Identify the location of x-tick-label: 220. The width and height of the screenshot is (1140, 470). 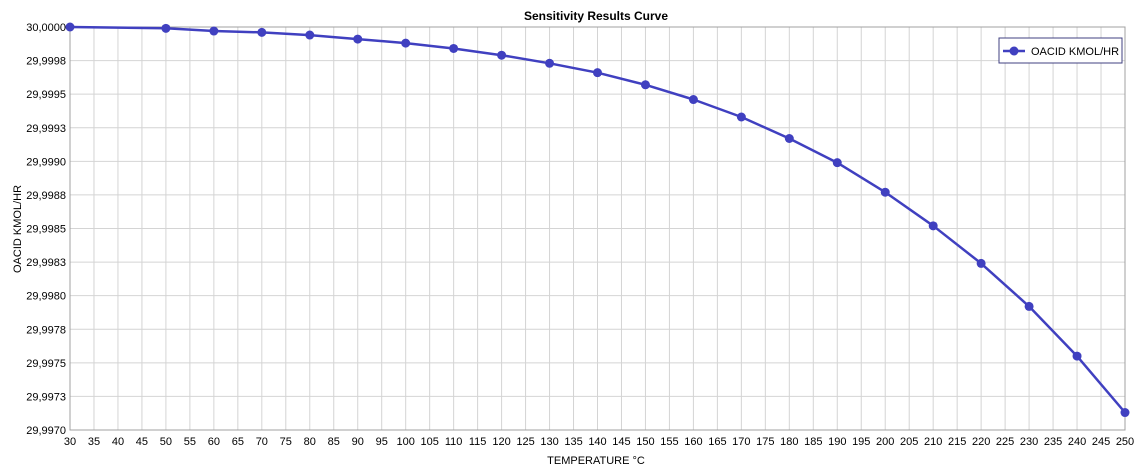
(981, 442).